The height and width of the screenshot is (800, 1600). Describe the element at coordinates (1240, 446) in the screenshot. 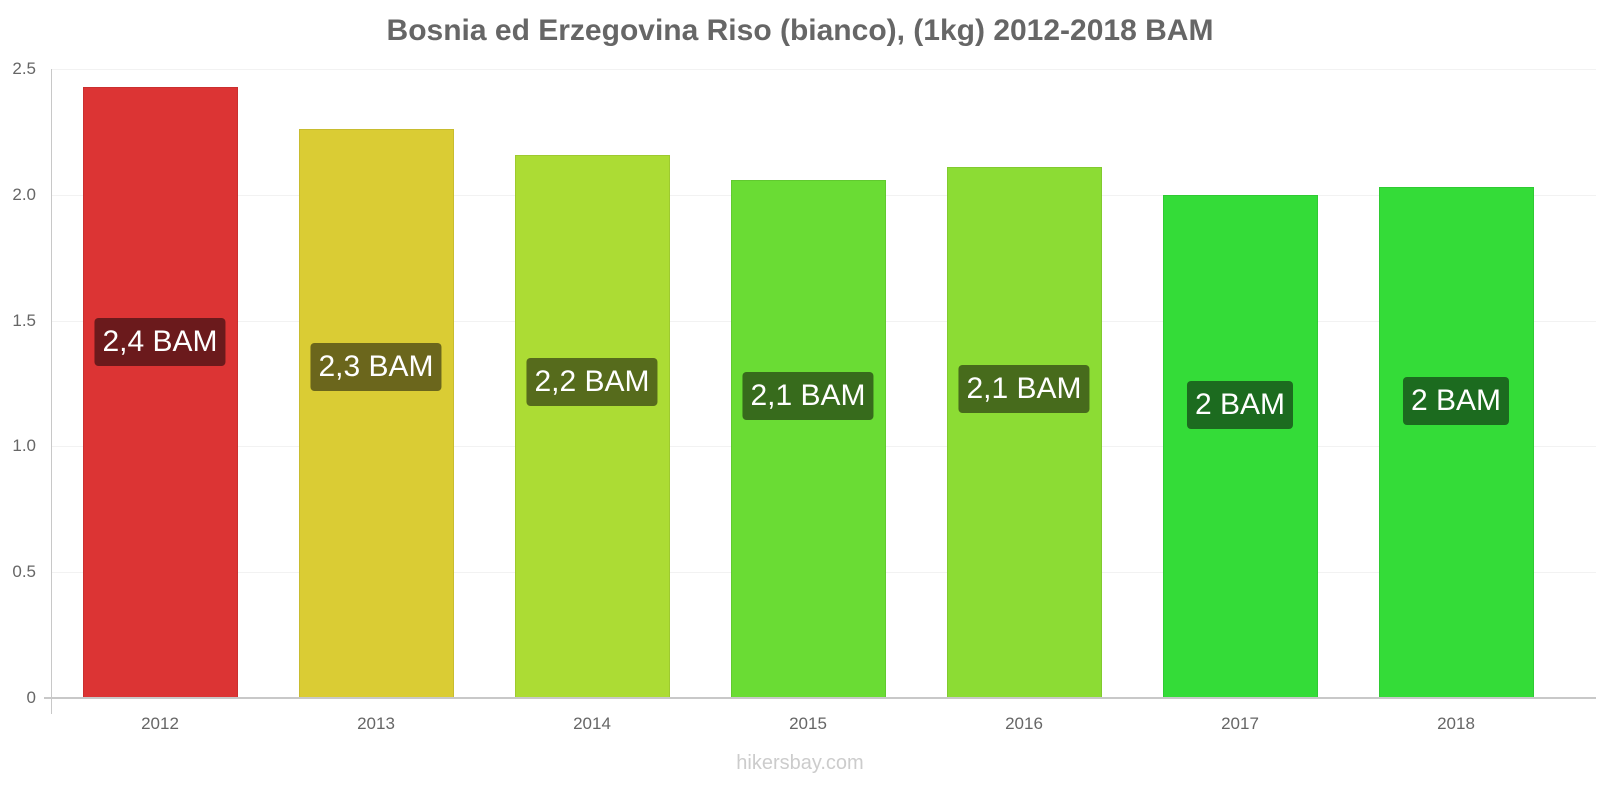

I see `bar-2017: 2 BAM` at that location.